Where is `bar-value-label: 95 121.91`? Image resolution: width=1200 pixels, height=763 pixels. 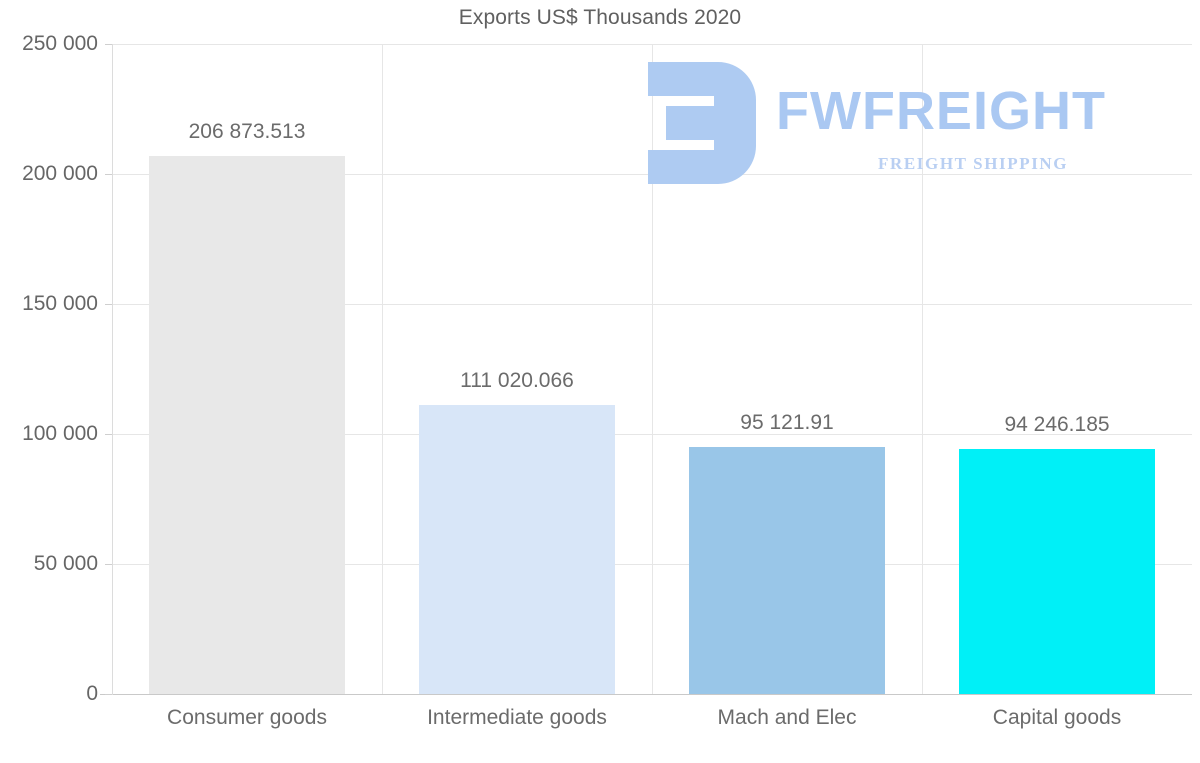 bar-value-label: 95 121.91 is located at coordinates (787, 422).